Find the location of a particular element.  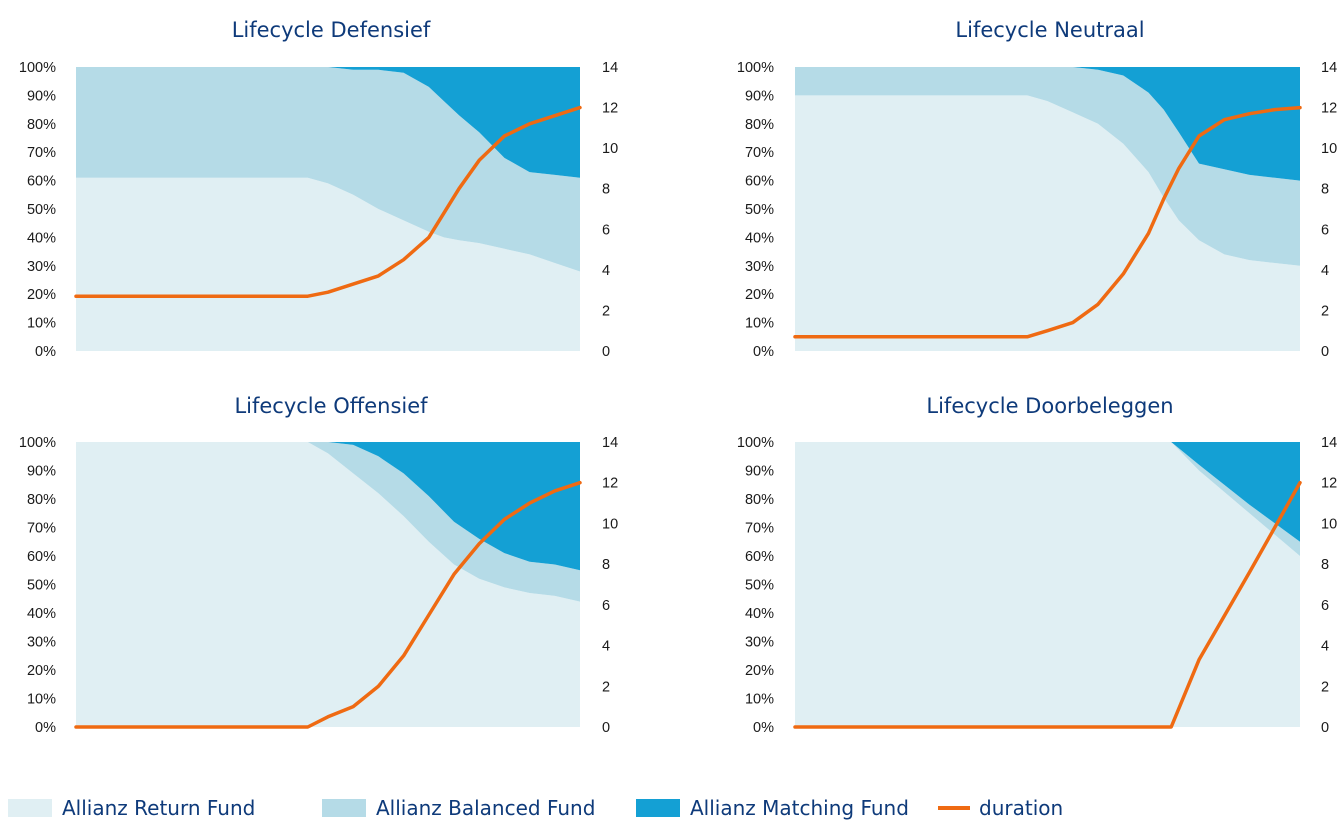

chart-title: Lifecycle Neutraal is located at coordinates (1049, 30).